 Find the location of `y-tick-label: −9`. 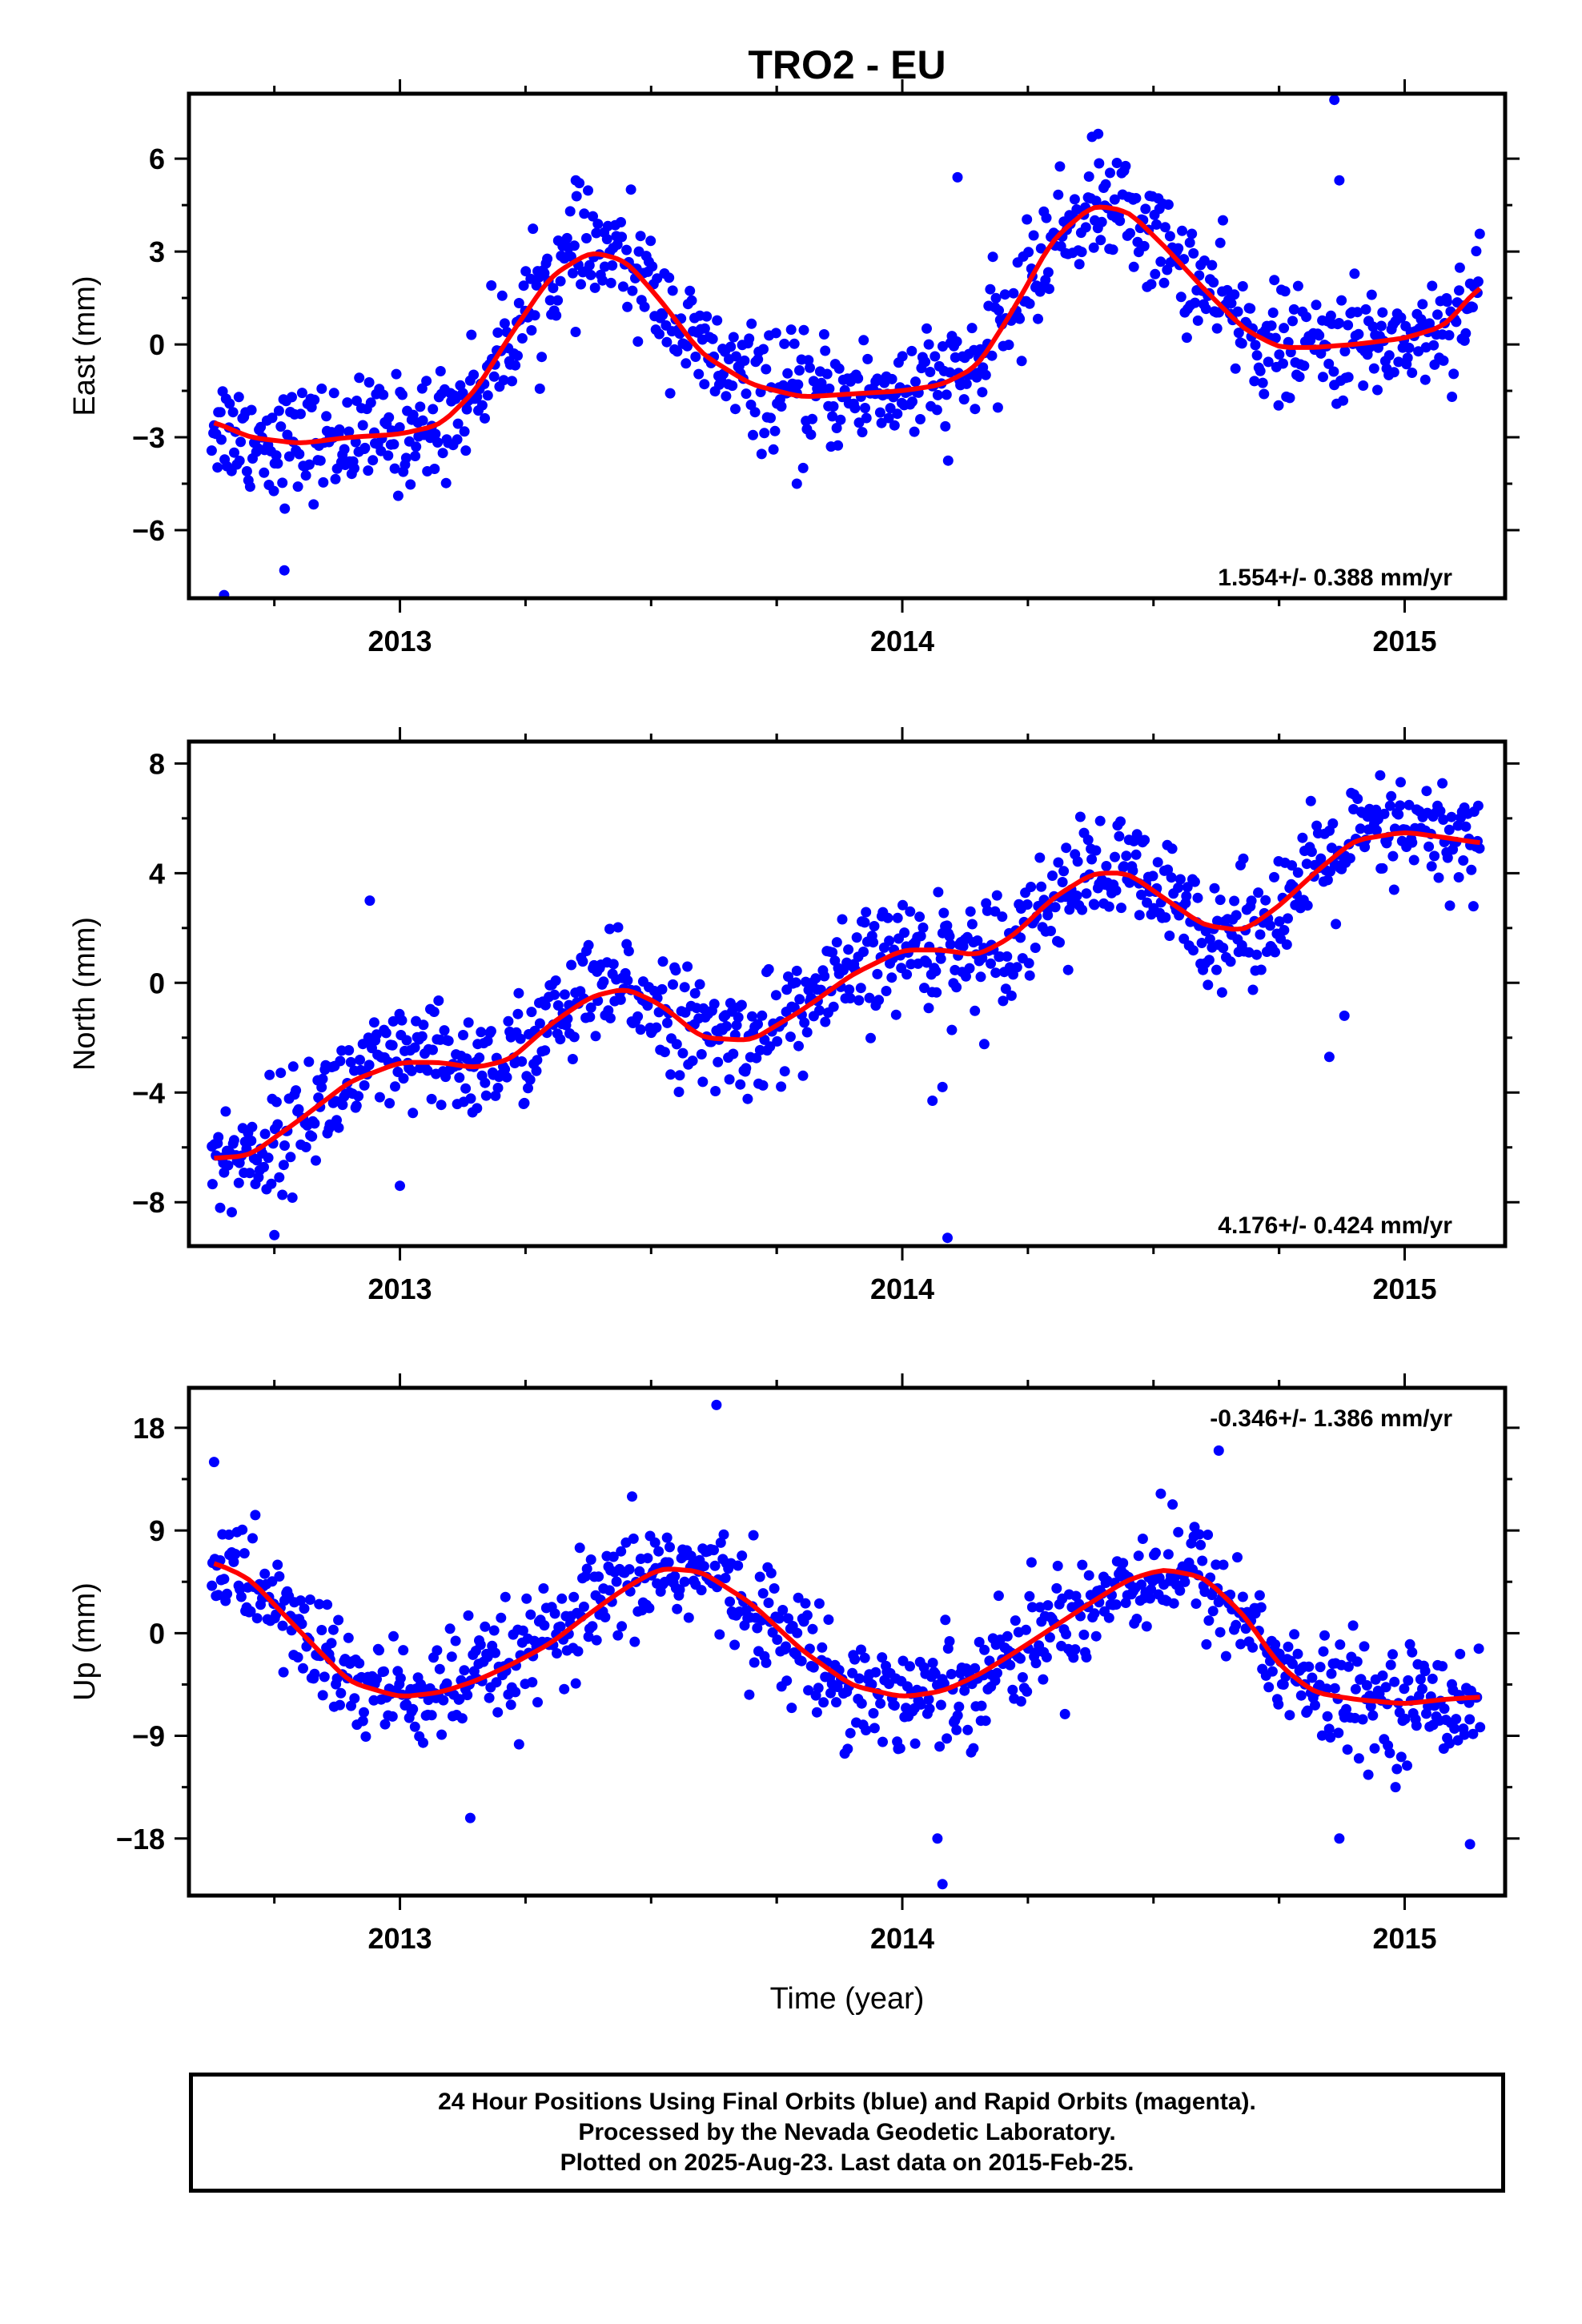

y-tick-label: −9 is located at coordinates (148, 1737).